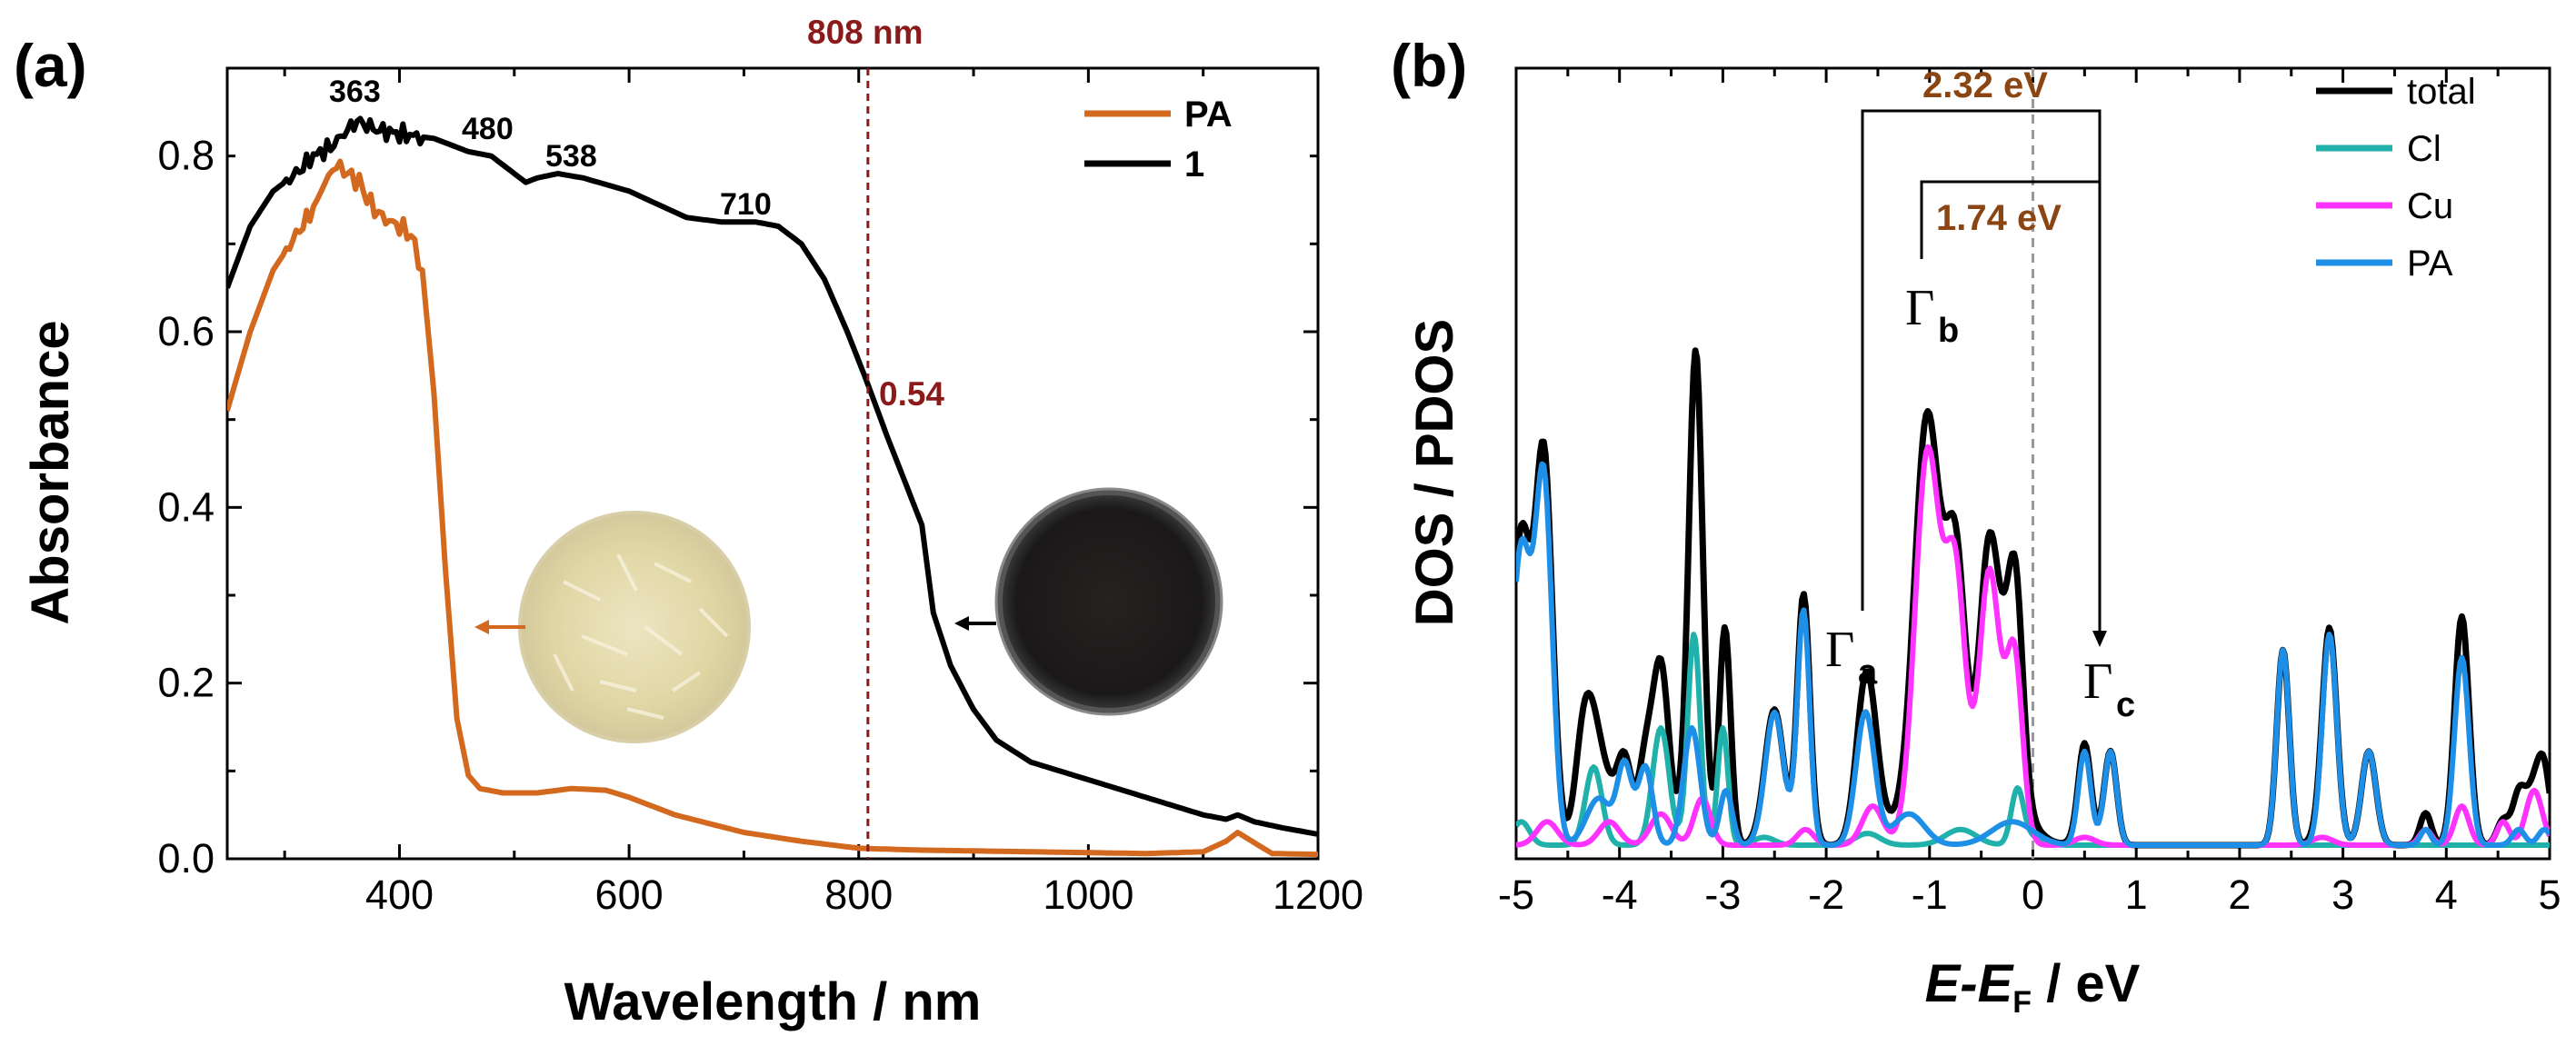 Image resolution: width=2576 pixels, height=1056 pixels. I want to click on panel-b-xtick-label: 2, so click(2239, 895).